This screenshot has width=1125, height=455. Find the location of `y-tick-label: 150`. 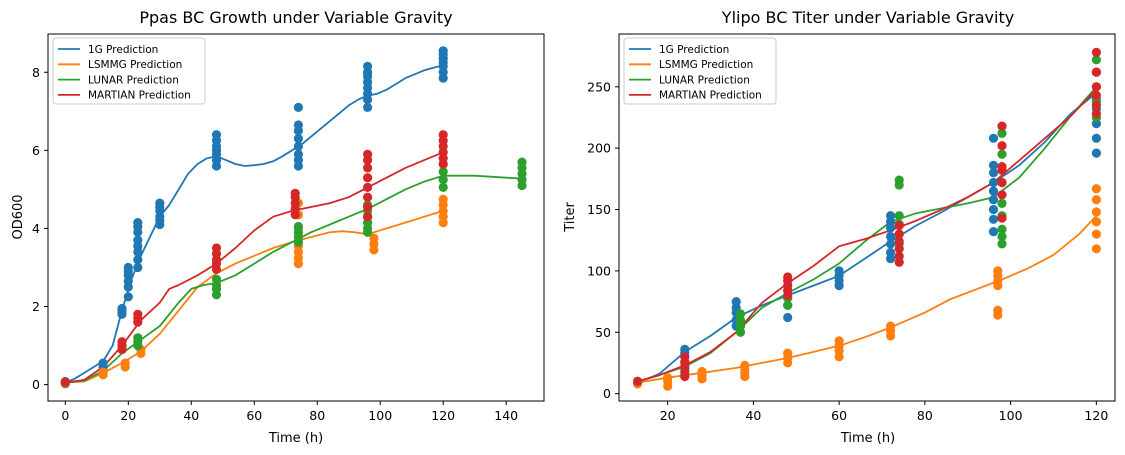

y-tick-label: 150 is located at coordinates (599, 209).